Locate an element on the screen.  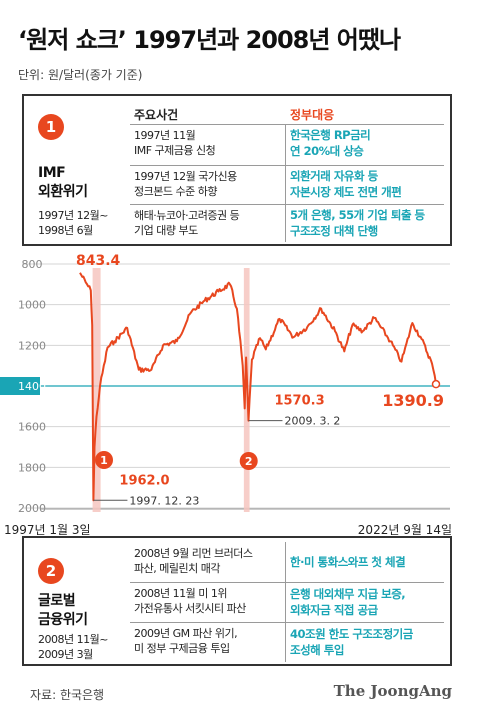
panel2-badge: 2 is located at coordinates (51, 571).